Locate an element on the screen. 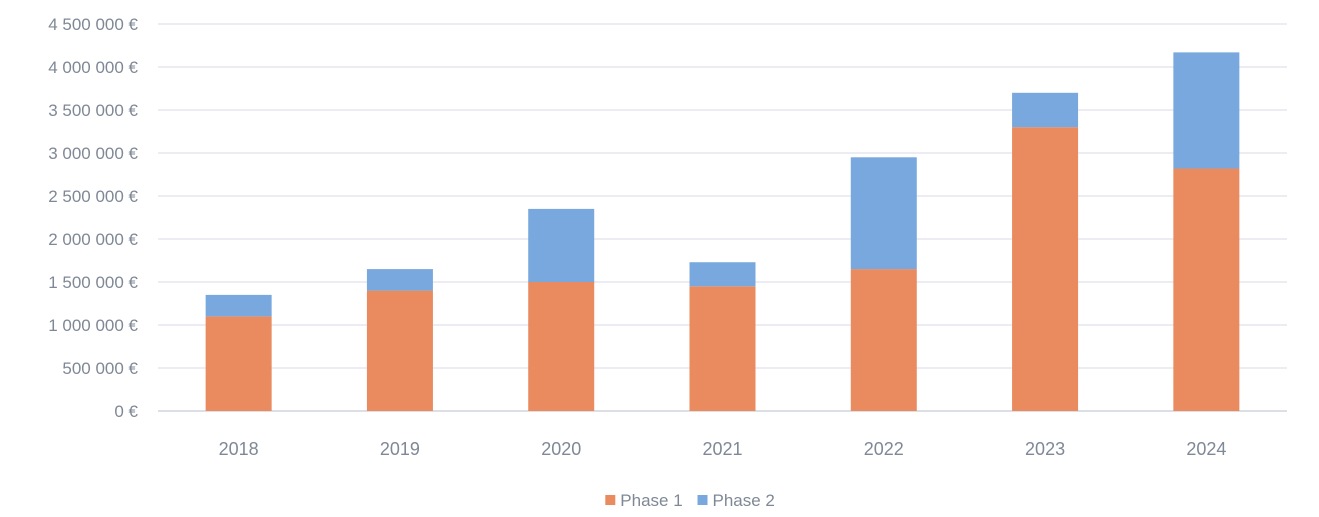 This screenshot has width=1319, height=517. y-tick-label: 1 500 000 € is located at coordinates (93, 282).